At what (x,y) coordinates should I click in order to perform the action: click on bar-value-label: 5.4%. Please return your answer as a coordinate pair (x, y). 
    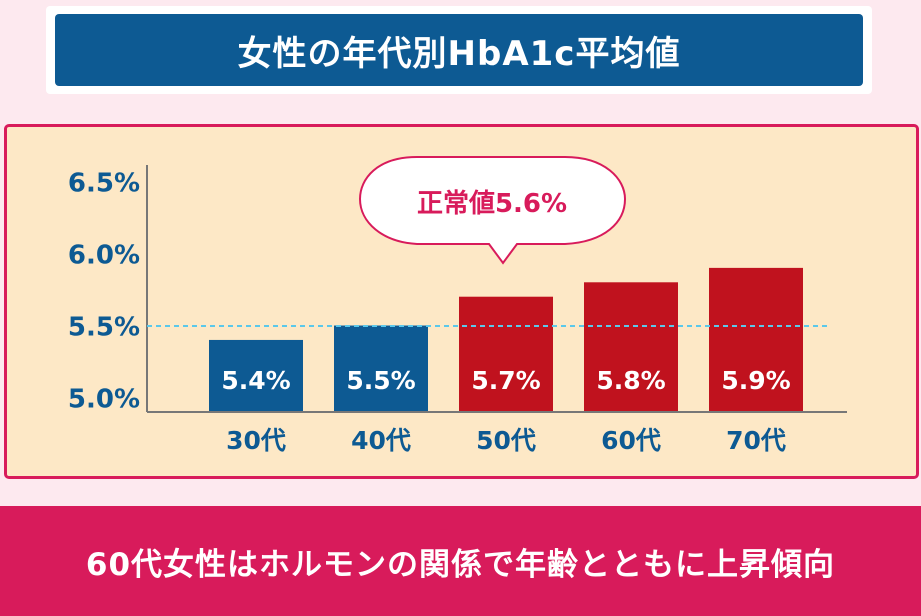
    Looking at the image, I should click on (255, 380).